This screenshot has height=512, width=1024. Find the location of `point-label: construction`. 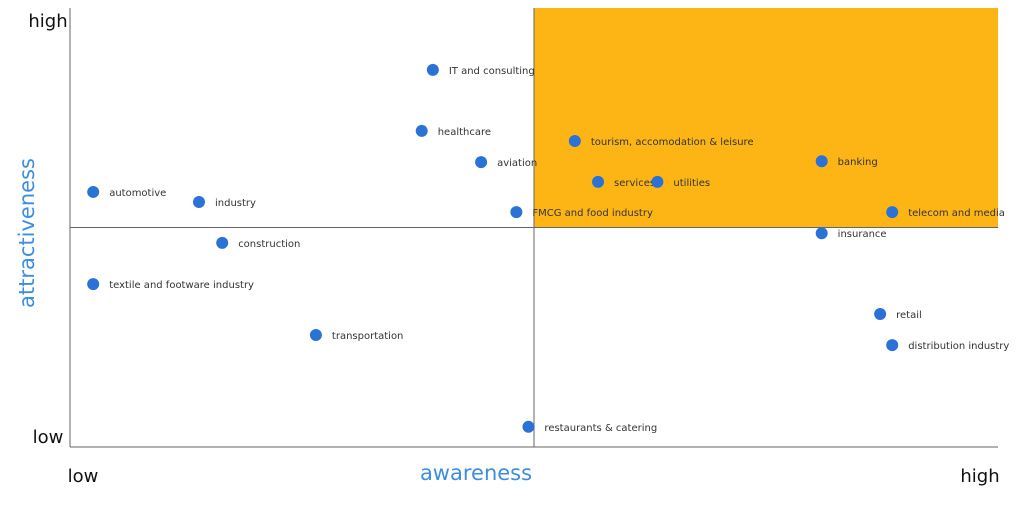

point-label: construction is located at coordinates (269, 244).